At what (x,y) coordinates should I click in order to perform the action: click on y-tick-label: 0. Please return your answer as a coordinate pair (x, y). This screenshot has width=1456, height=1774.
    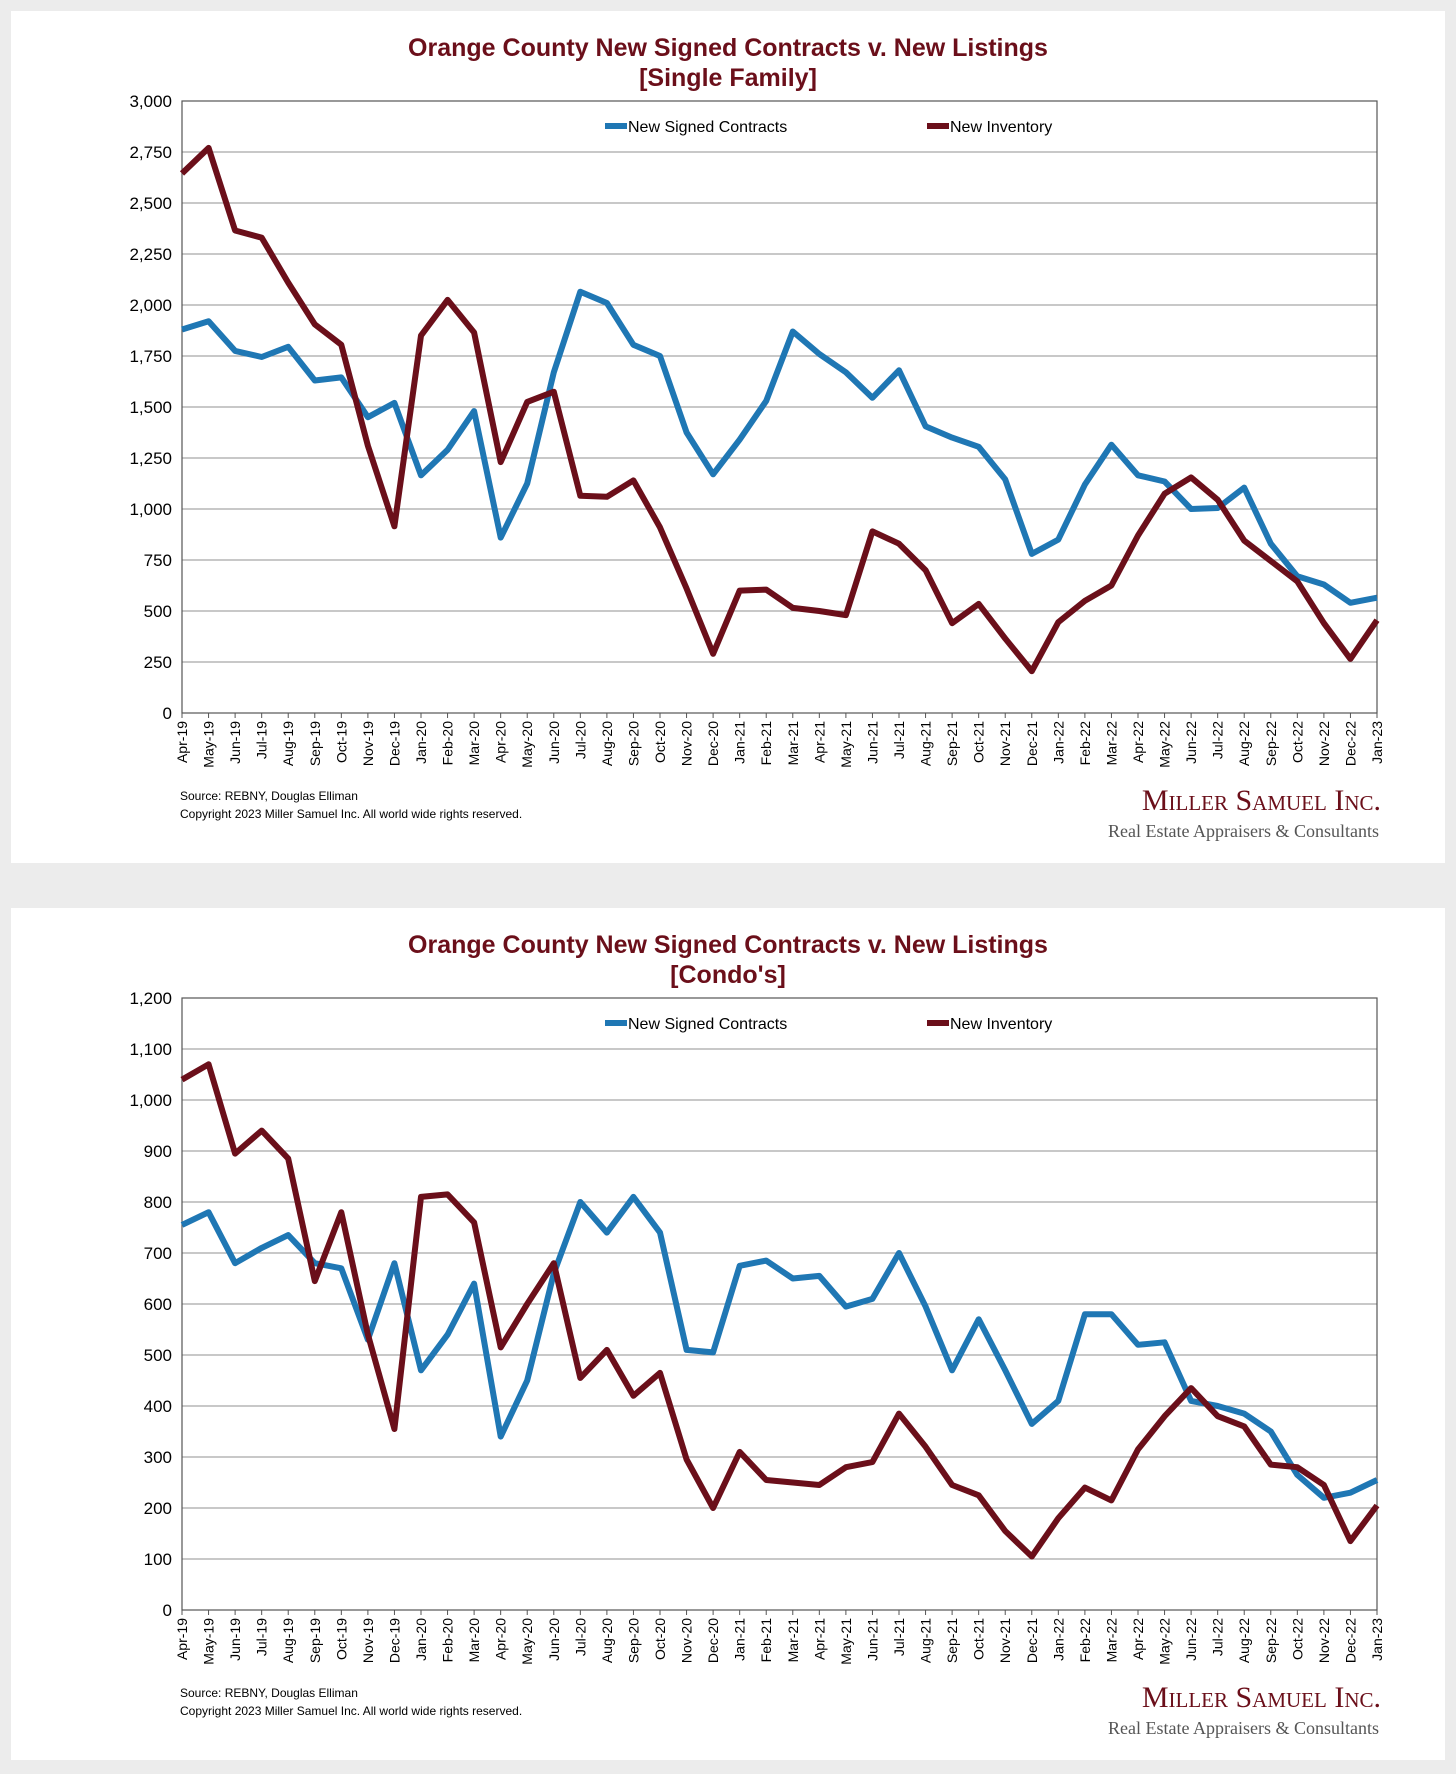
    Looking at the image, I should click on (167, 1610).